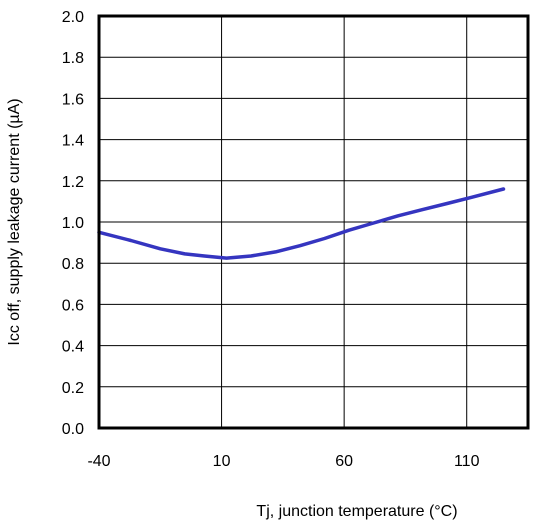 The image size is (534, 526). What do you see at coordinates (73, 58) in the screenshot?
I see `y-tick-label: 1.8` at bounding box center [73, 58].